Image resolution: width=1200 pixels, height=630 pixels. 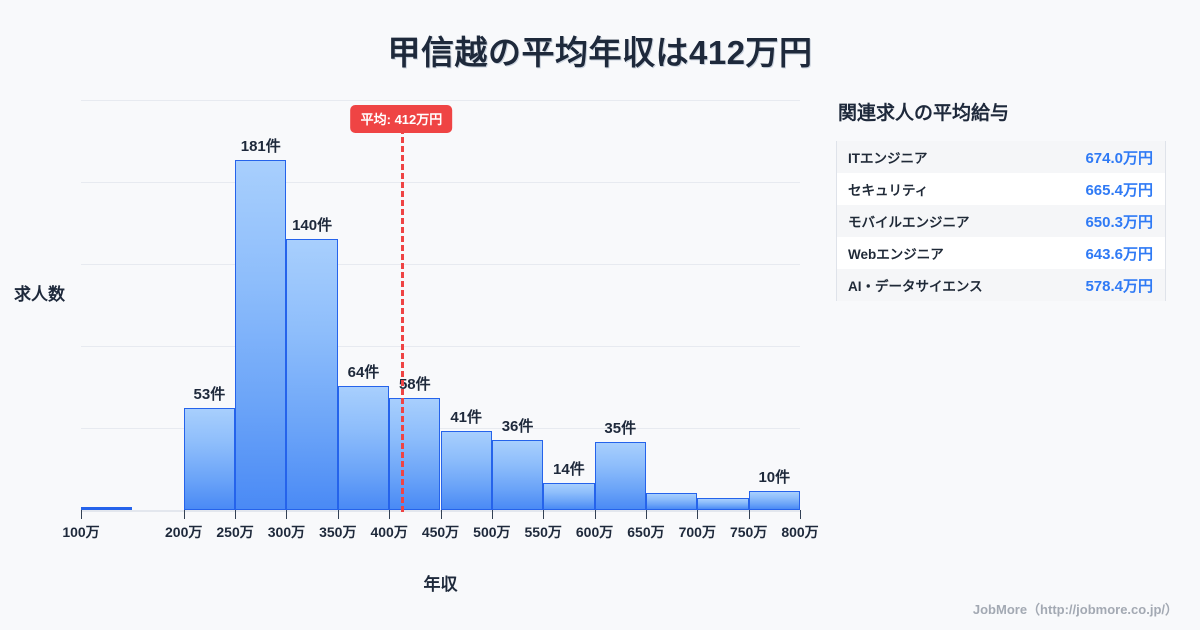 I want to click on x-tick-label: 300万, so click(x=286, y=532).